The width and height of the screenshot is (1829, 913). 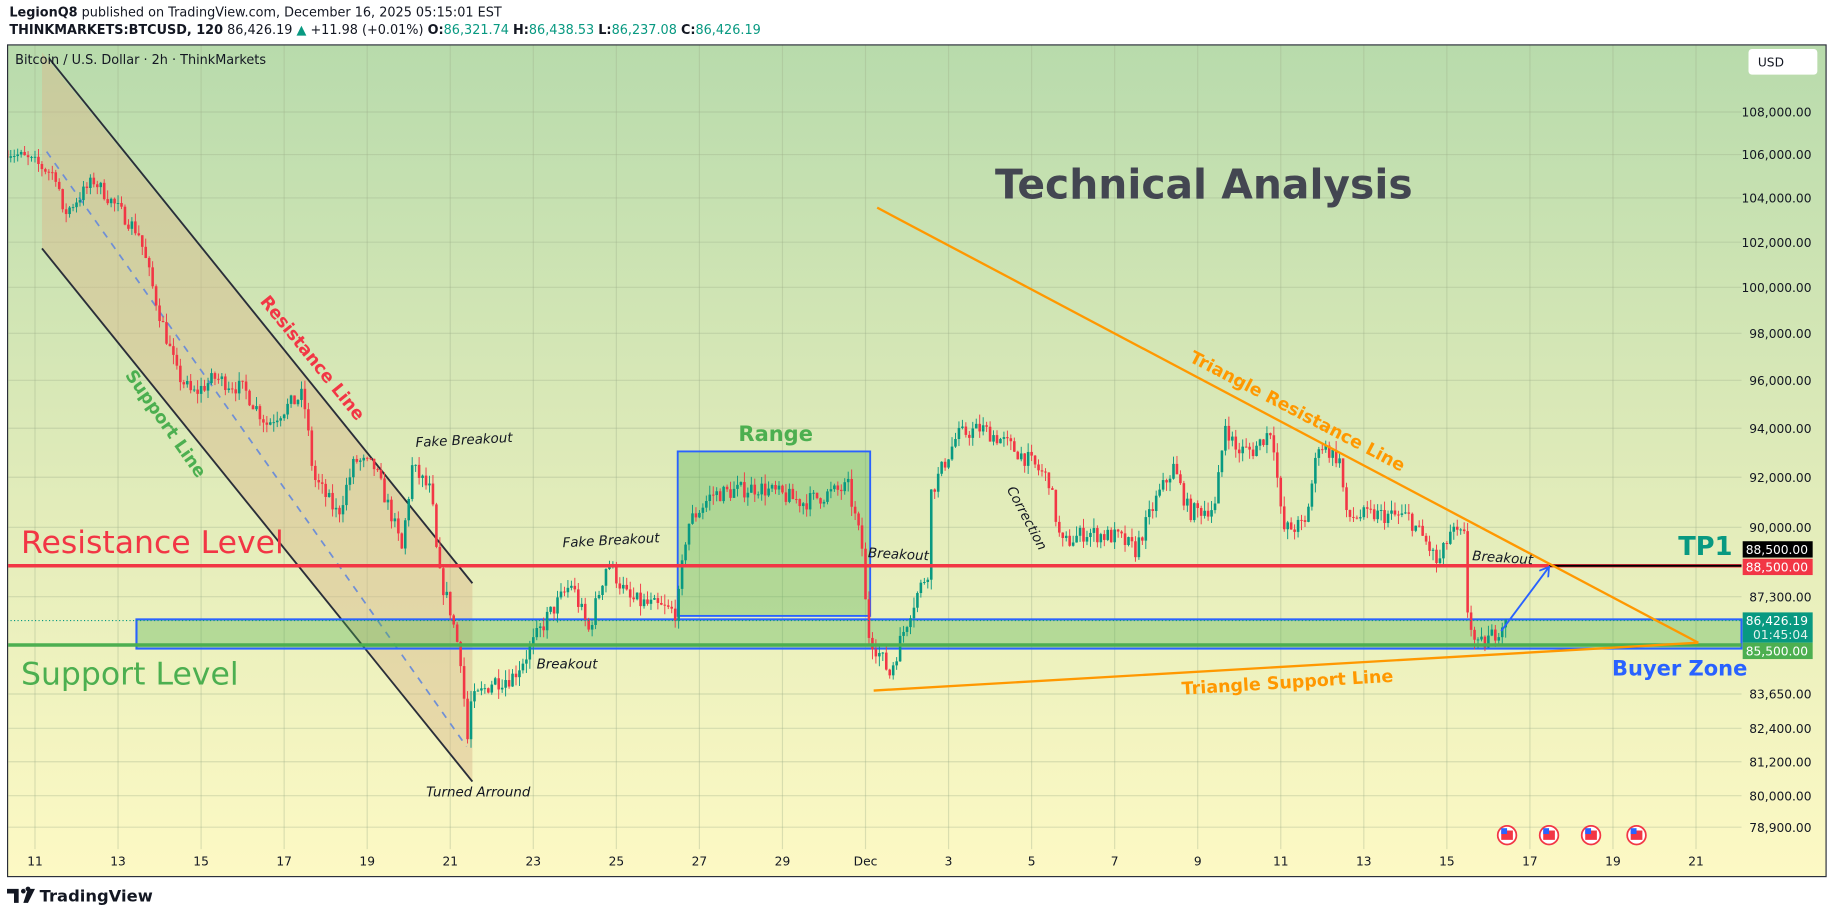 I want to click on projection-arrow, so click(x=1524, y=599).